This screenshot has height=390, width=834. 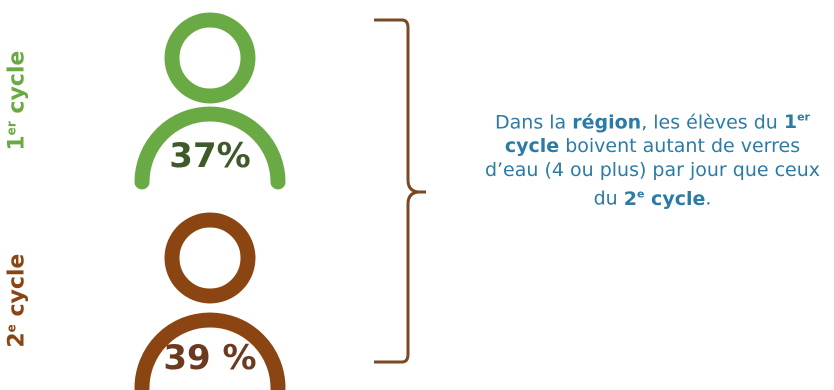 What do you see at coordinates (210, 301) in the screenshot?
I see `person-icon-cycle2` at bounding box center [210, 301].